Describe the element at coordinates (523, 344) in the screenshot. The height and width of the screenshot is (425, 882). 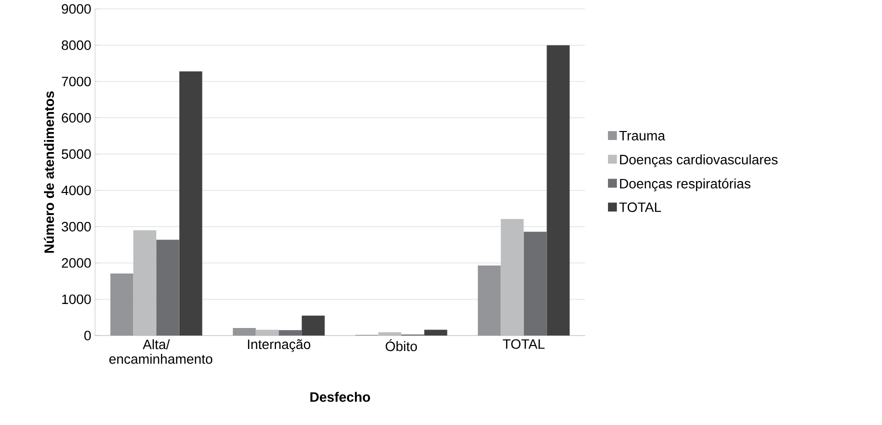
I see `x-tick-label: TOTAL` at that location.